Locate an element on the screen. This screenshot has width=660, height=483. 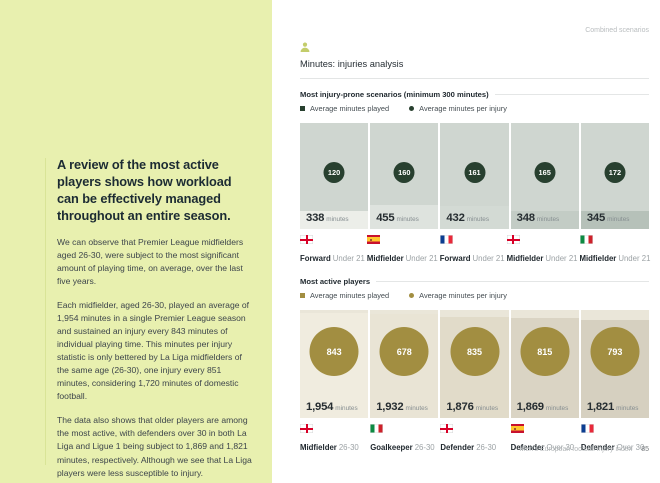
minutes-row: 345 minutes is located at coordinates (608, 217).